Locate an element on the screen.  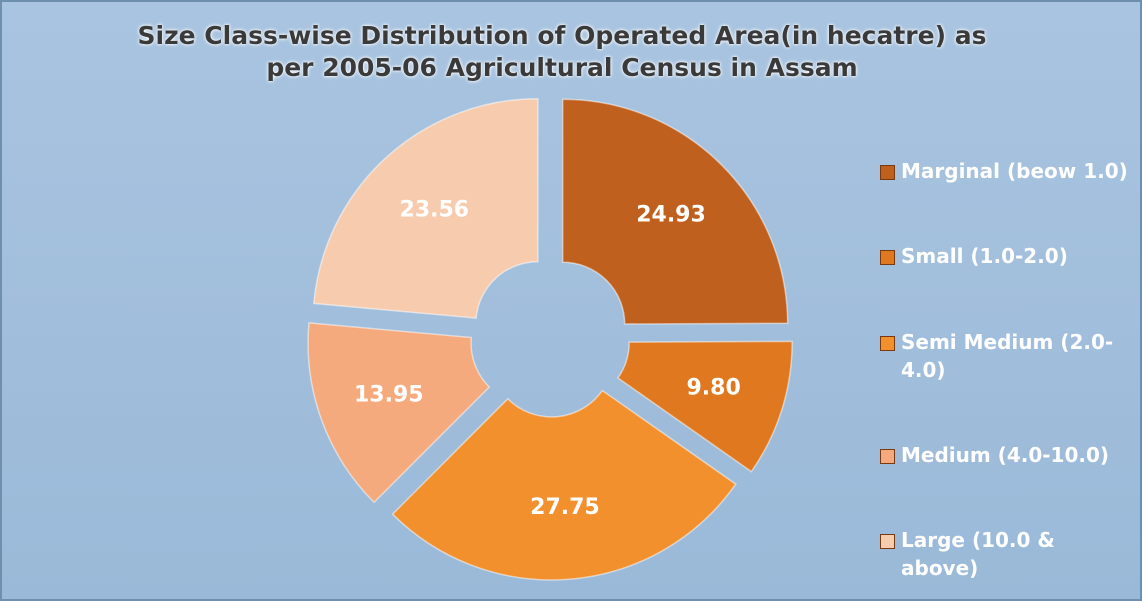
legend-label: Small (1.0-2.0) is located at coordinates (984, 256).